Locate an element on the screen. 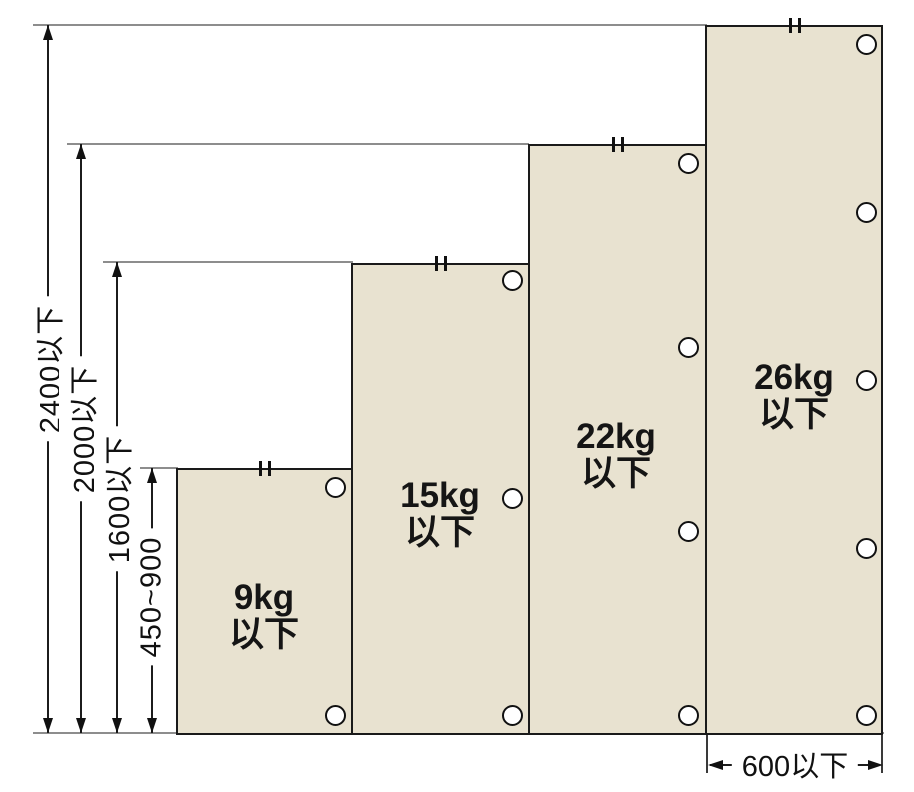 The width and height of the screenshot is (914, 792). height-dim-label-450-900: 450~900 is located at coordinates (152, 597).